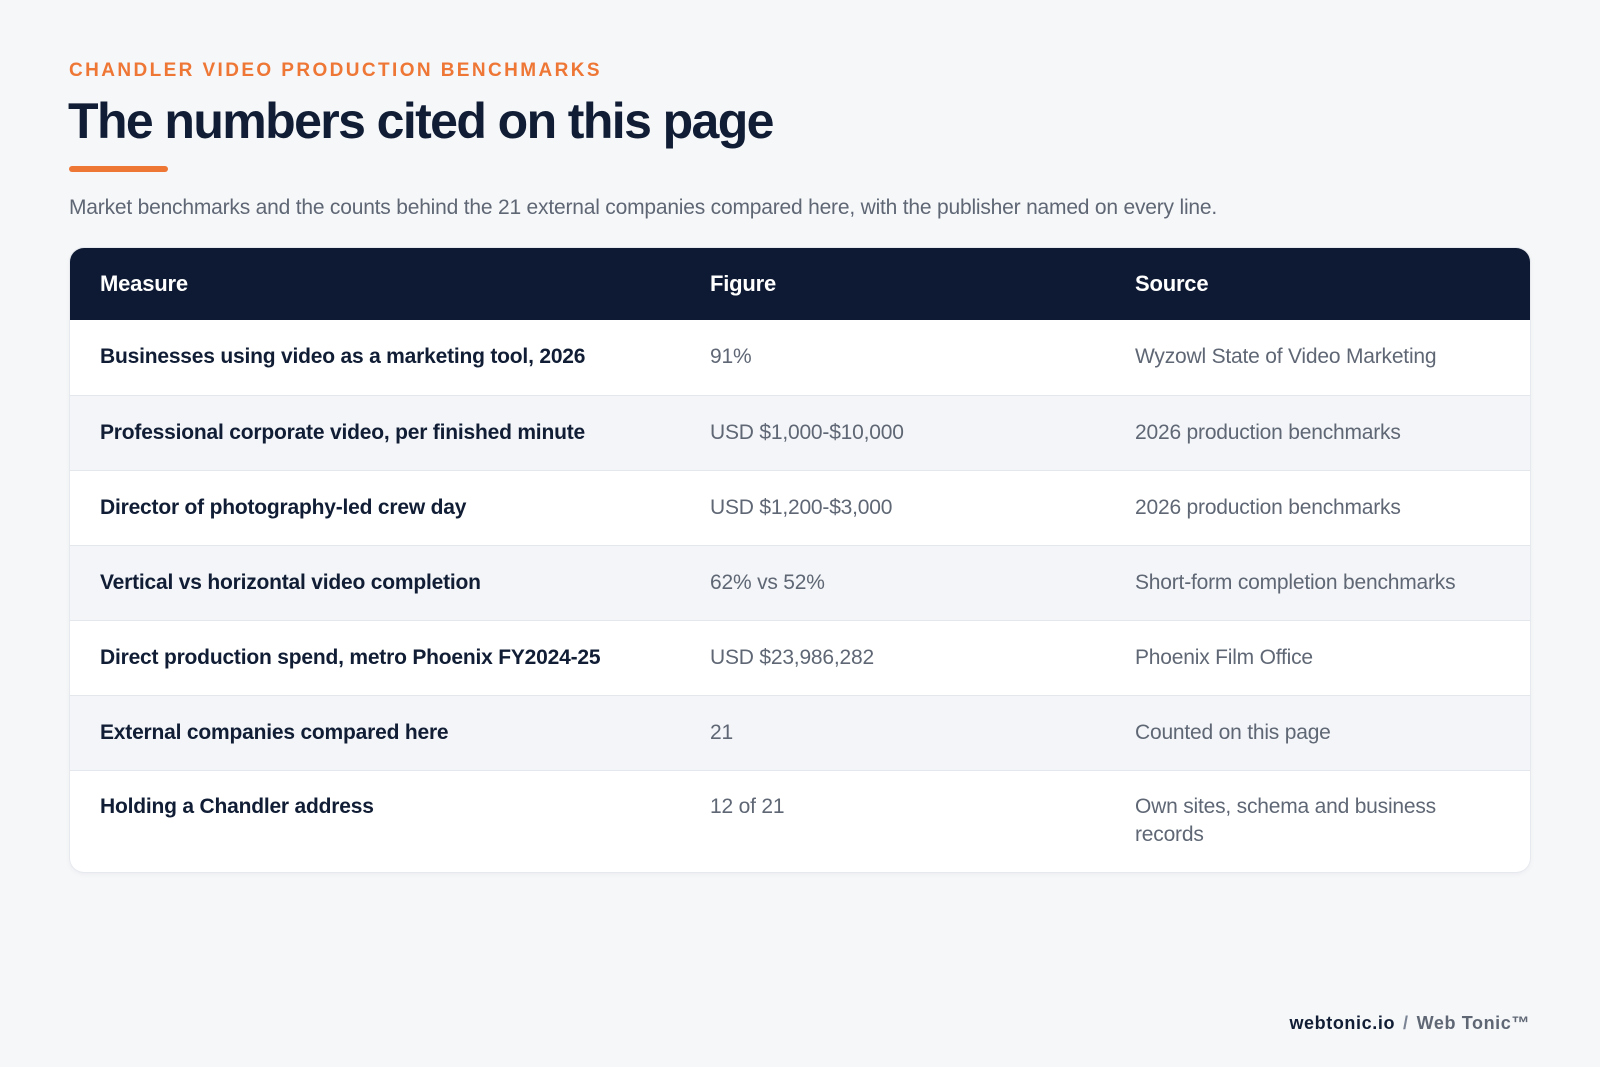 Image resolution: width=1600 pixels, height=1067 pixels. What do you see at coordinates (1233, 732) in the screenshot?
I see `source-cell: Counted on this page` at bounding box center [1233, 732].